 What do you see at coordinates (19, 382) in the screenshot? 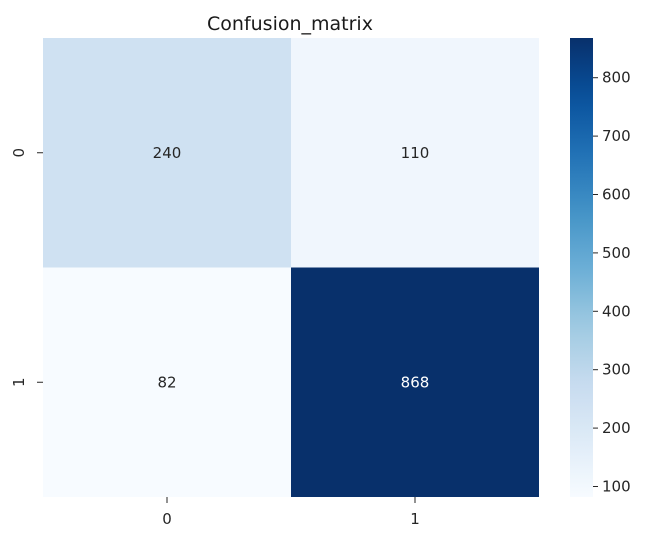
I see `y-tick-label-1: 1` at bounding box center [19, 382].